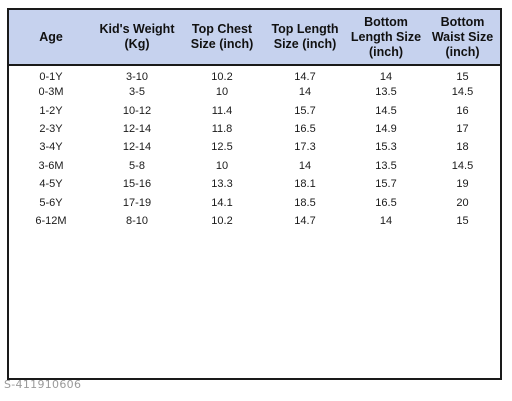 Image resolution: width=512 pixels, height=401 pixels. What do you see at coordinates (51, 202) in the screenshot?
I see `cell-age: 5-6Y` at bounding box center [51, 202].